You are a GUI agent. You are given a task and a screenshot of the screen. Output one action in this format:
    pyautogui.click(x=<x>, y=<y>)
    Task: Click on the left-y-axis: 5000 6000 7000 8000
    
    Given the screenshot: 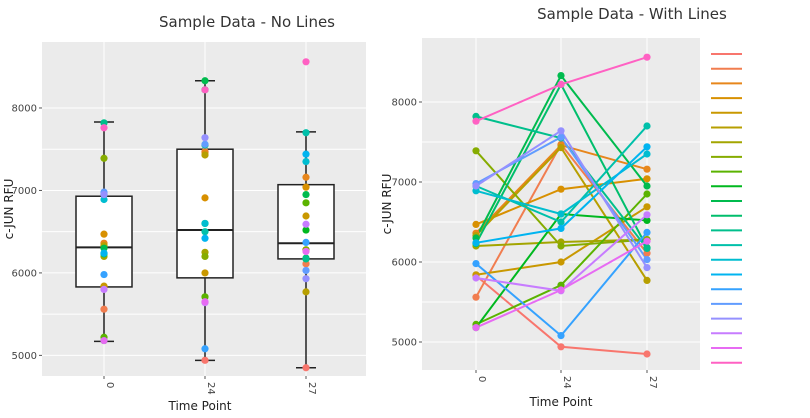 What is the action you would take?
    pyautogui.click(x=27, y=232)
    